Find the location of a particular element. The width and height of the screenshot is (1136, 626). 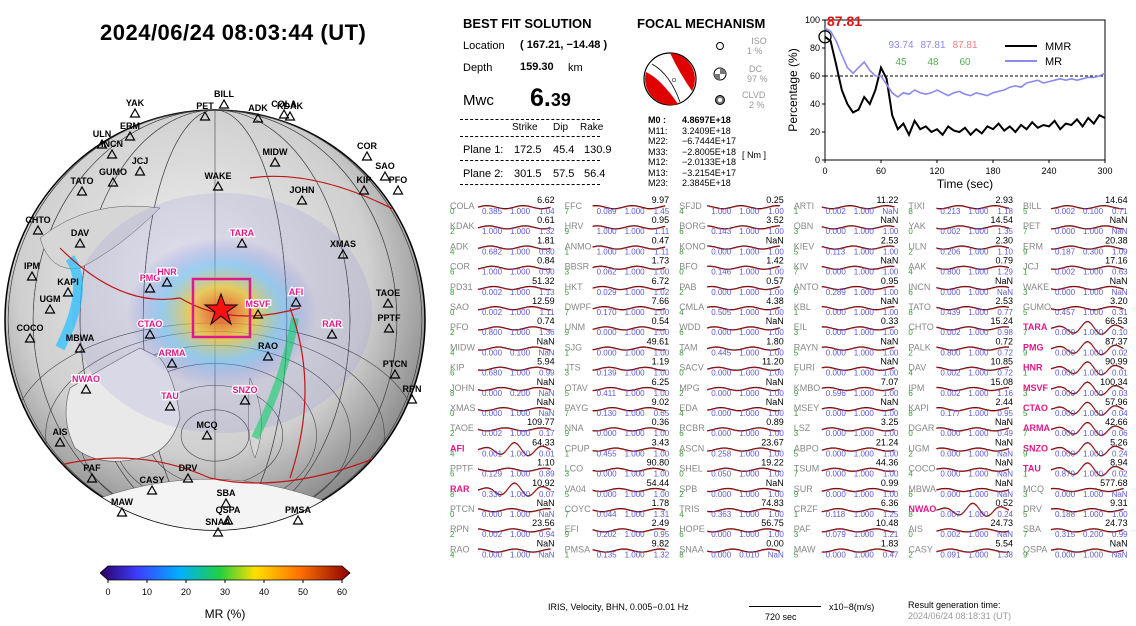

inset-top-number: 87.81 is located at coordinates (964, 45).